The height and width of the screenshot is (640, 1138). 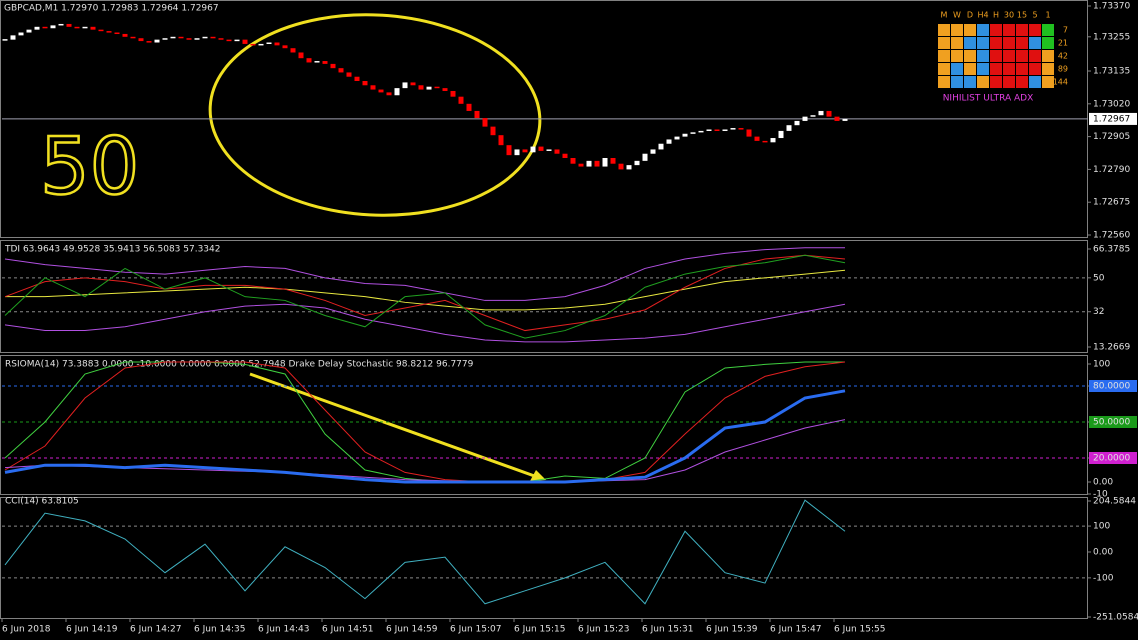 What do you see at coordinates (1111, 250) in the screenshot?
I see `axis-label: 66.3785` at bounding box center [1111, 250].